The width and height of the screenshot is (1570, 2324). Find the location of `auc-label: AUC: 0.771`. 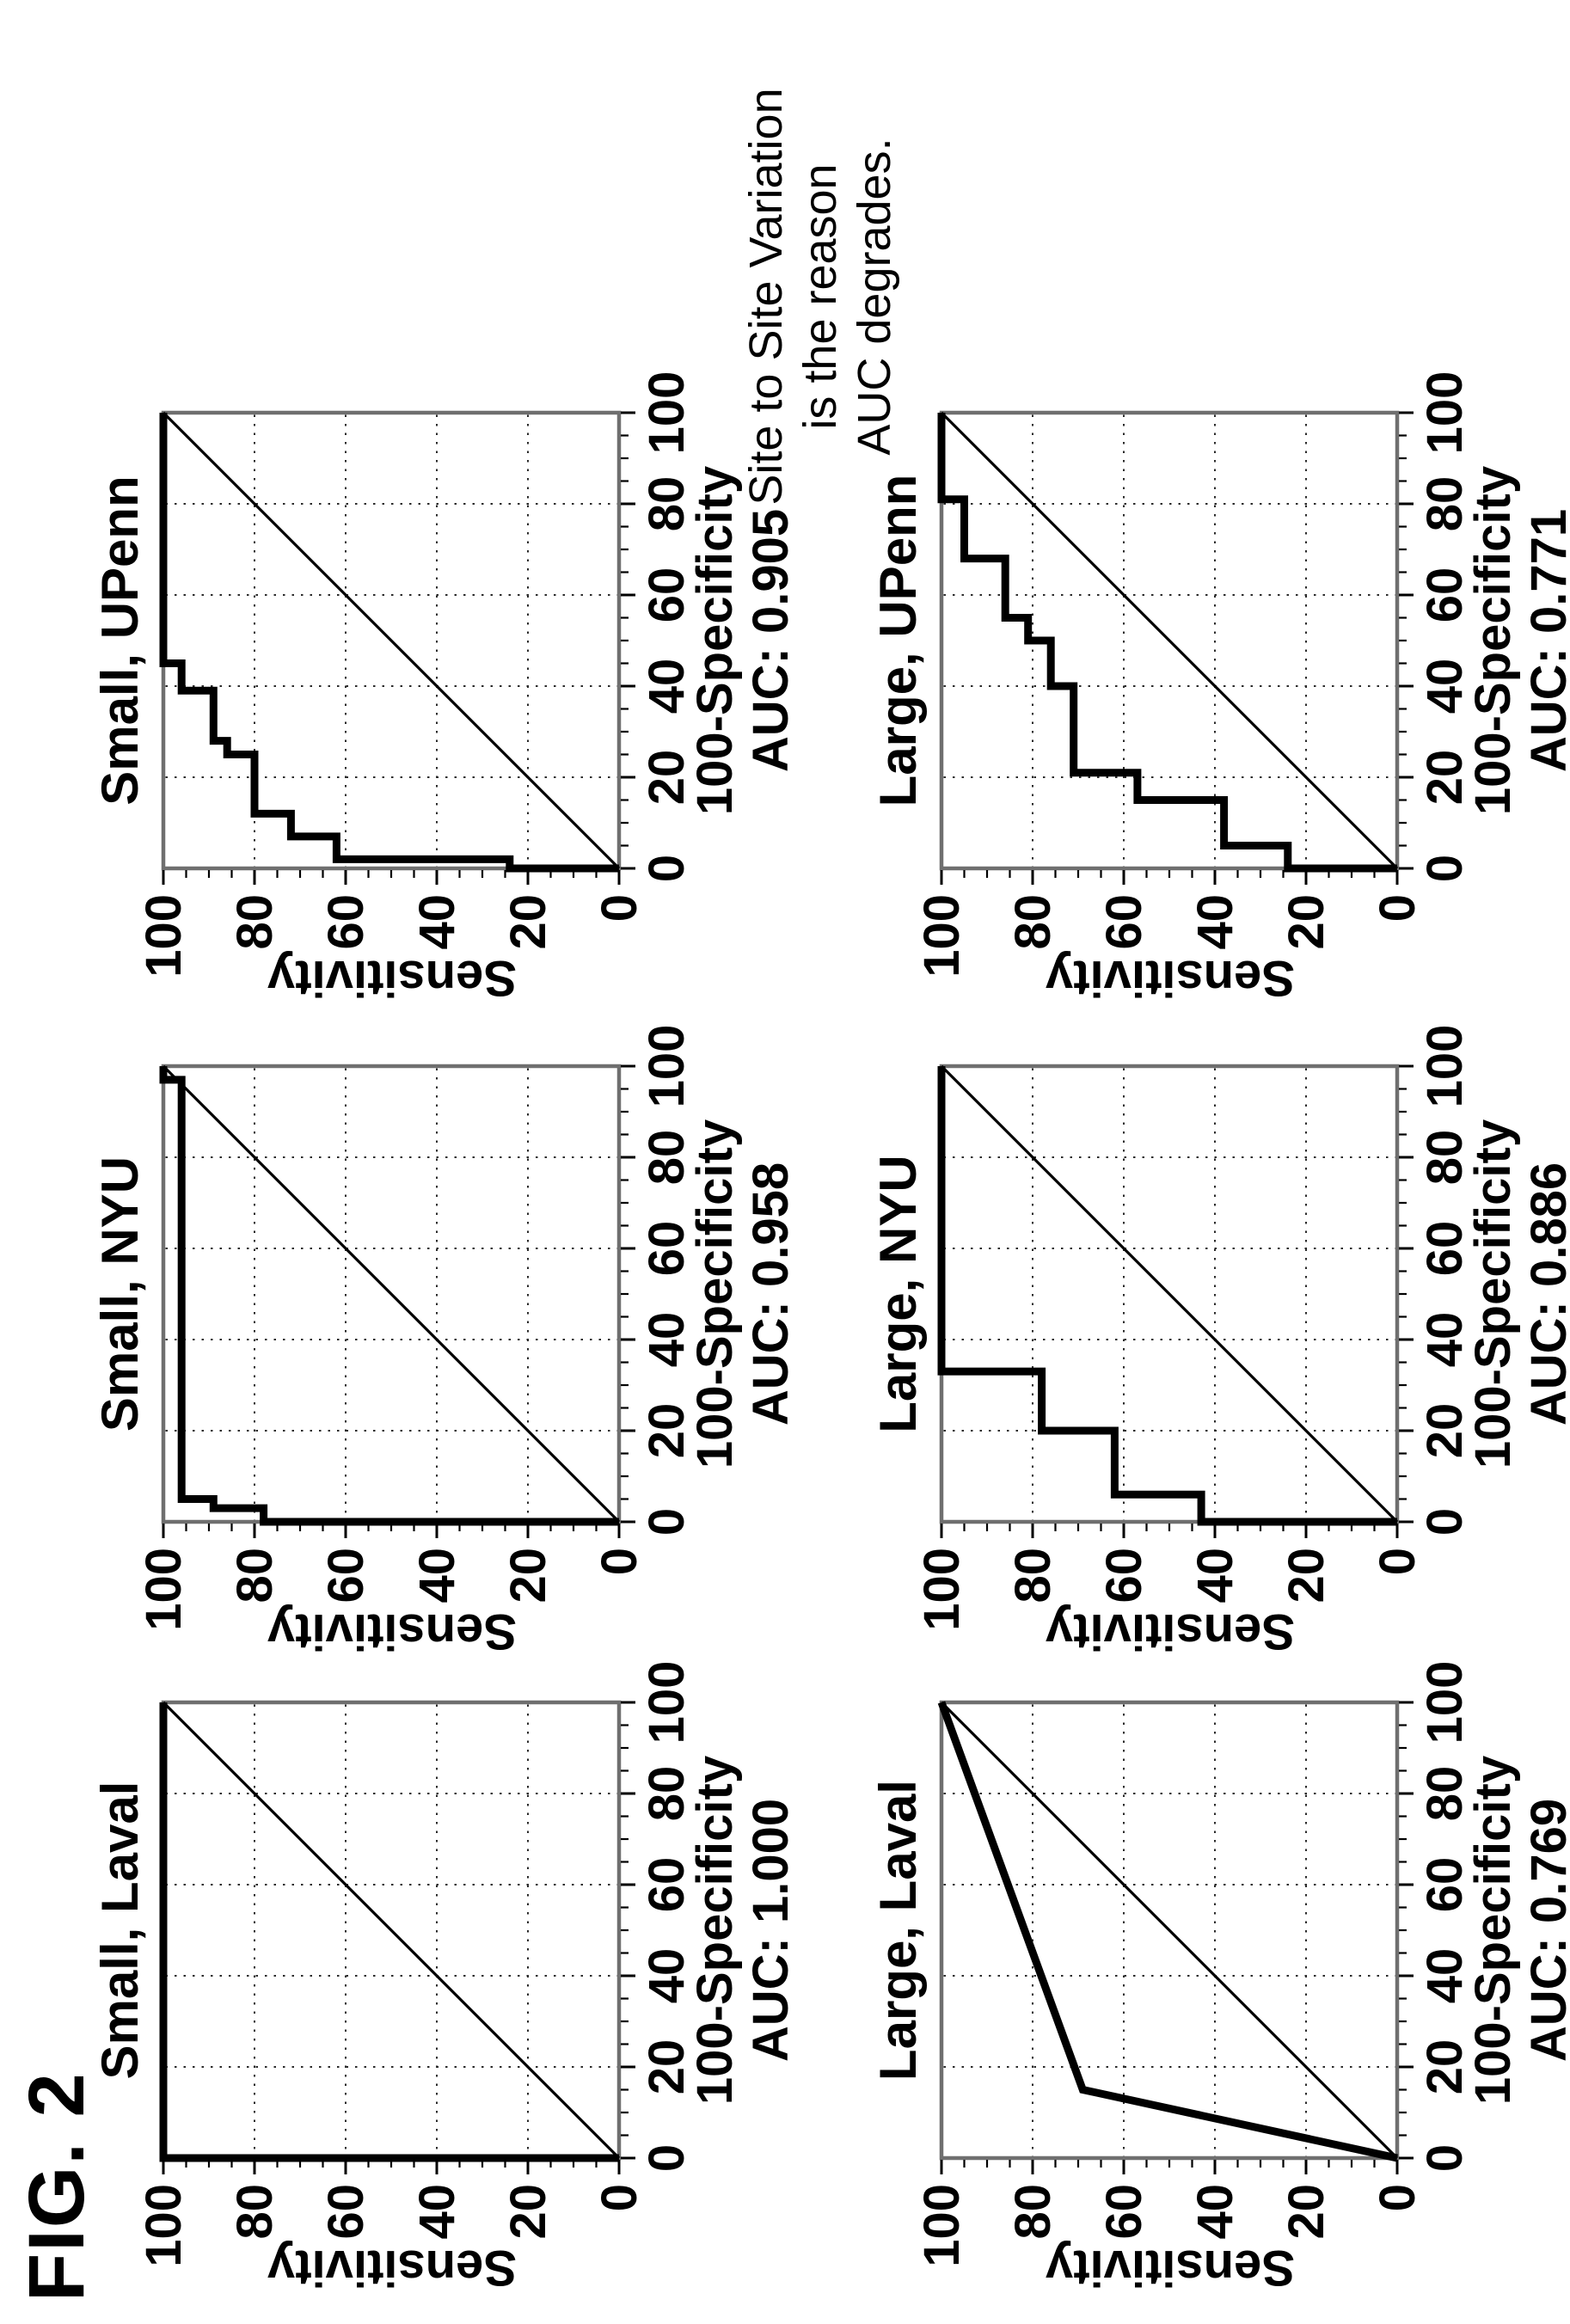

auc-label: AUC: 0.771 is located at coordinates (1545, 640).